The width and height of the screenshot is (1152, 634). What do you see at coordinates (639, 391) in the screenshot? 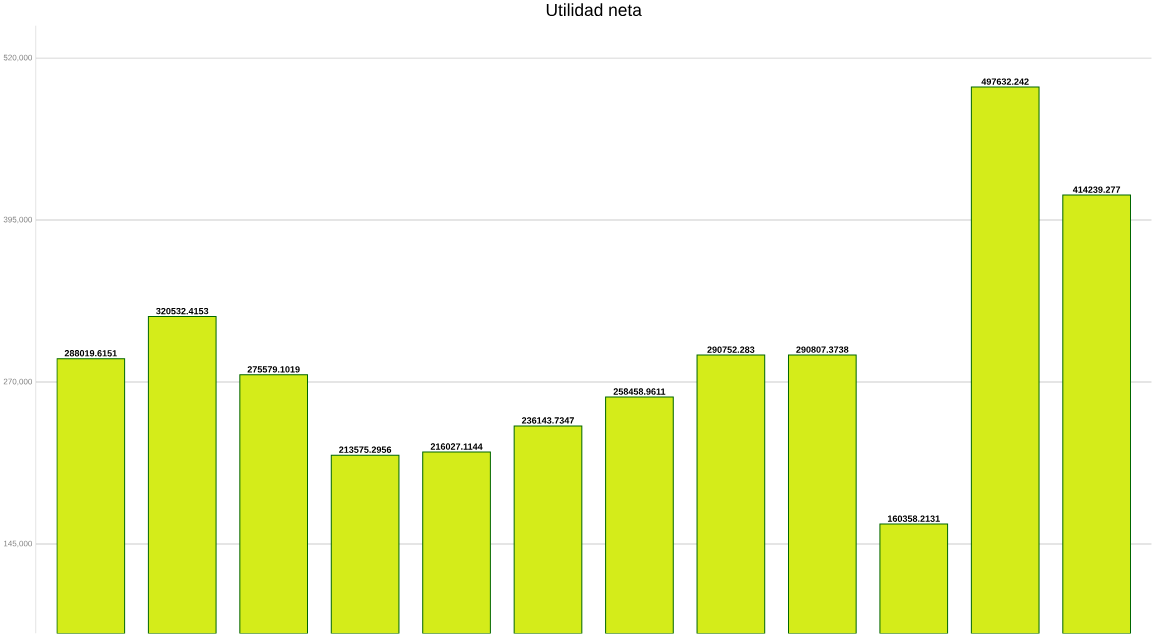
I see `data-label: 258458.9611` at bounding box center [639, 391].